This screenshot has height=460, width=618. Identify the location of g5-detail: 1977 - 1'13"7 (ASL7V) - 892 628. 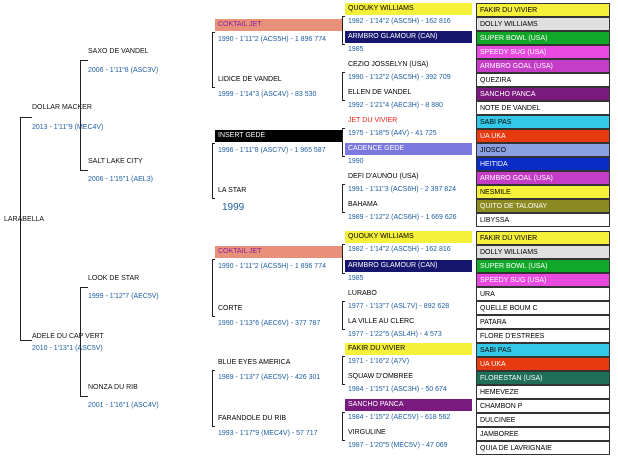
(399, 306).